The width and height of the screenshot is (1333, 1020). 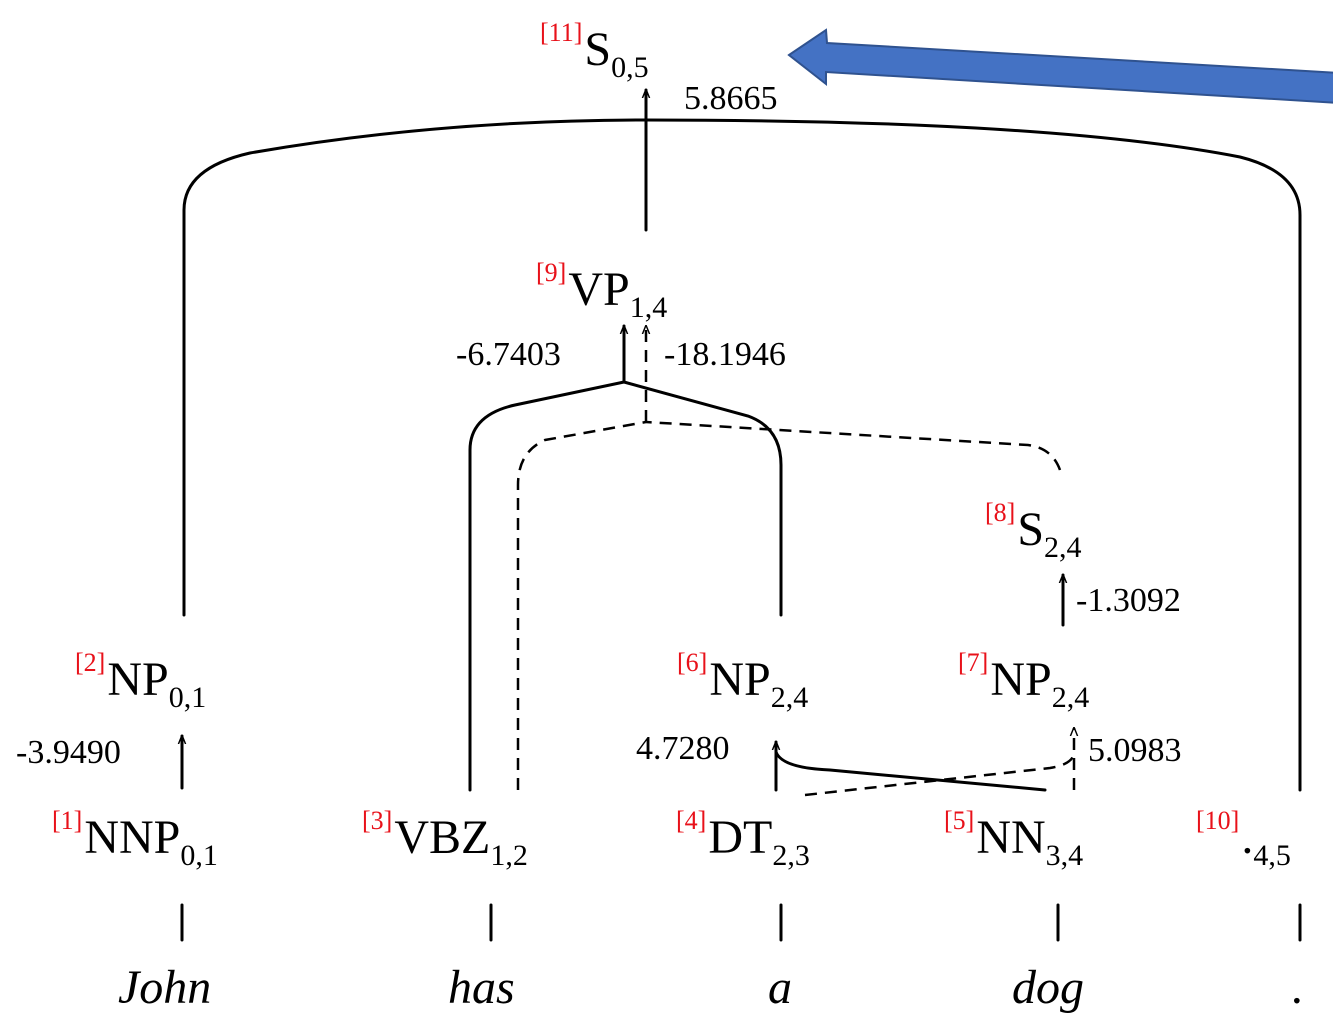 What do you see at coordinates (165, 987) in the screenshot?
I see `word-john: John` at bounding box center [165, 987].